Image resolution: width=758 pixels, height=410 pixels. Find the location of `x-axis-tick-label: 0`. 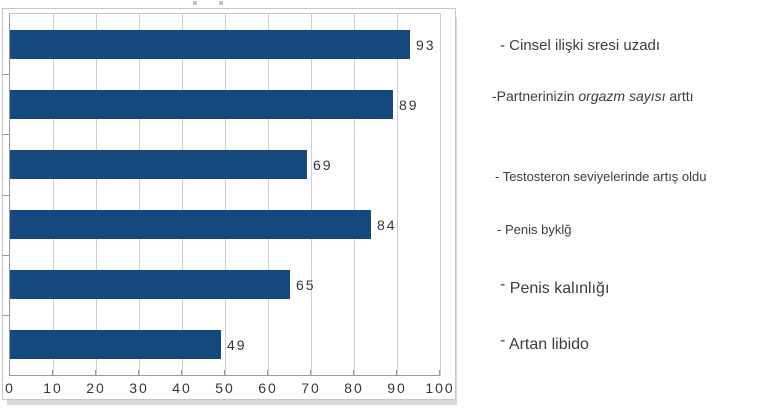

x-axis-tick-label: 0 is located at coordinates (10, 388).